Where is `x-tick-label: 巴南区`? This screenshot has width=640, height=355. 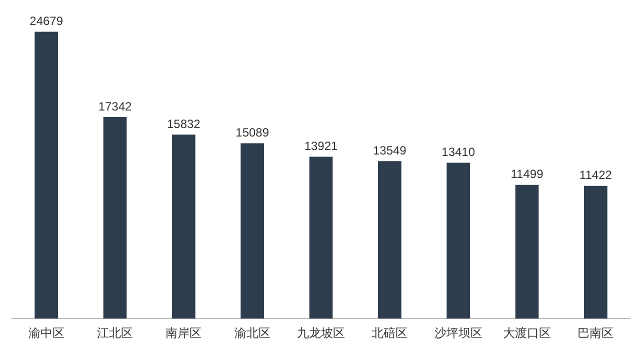
x-tick-label: 巴南区 is located at coordinates (596, 333).